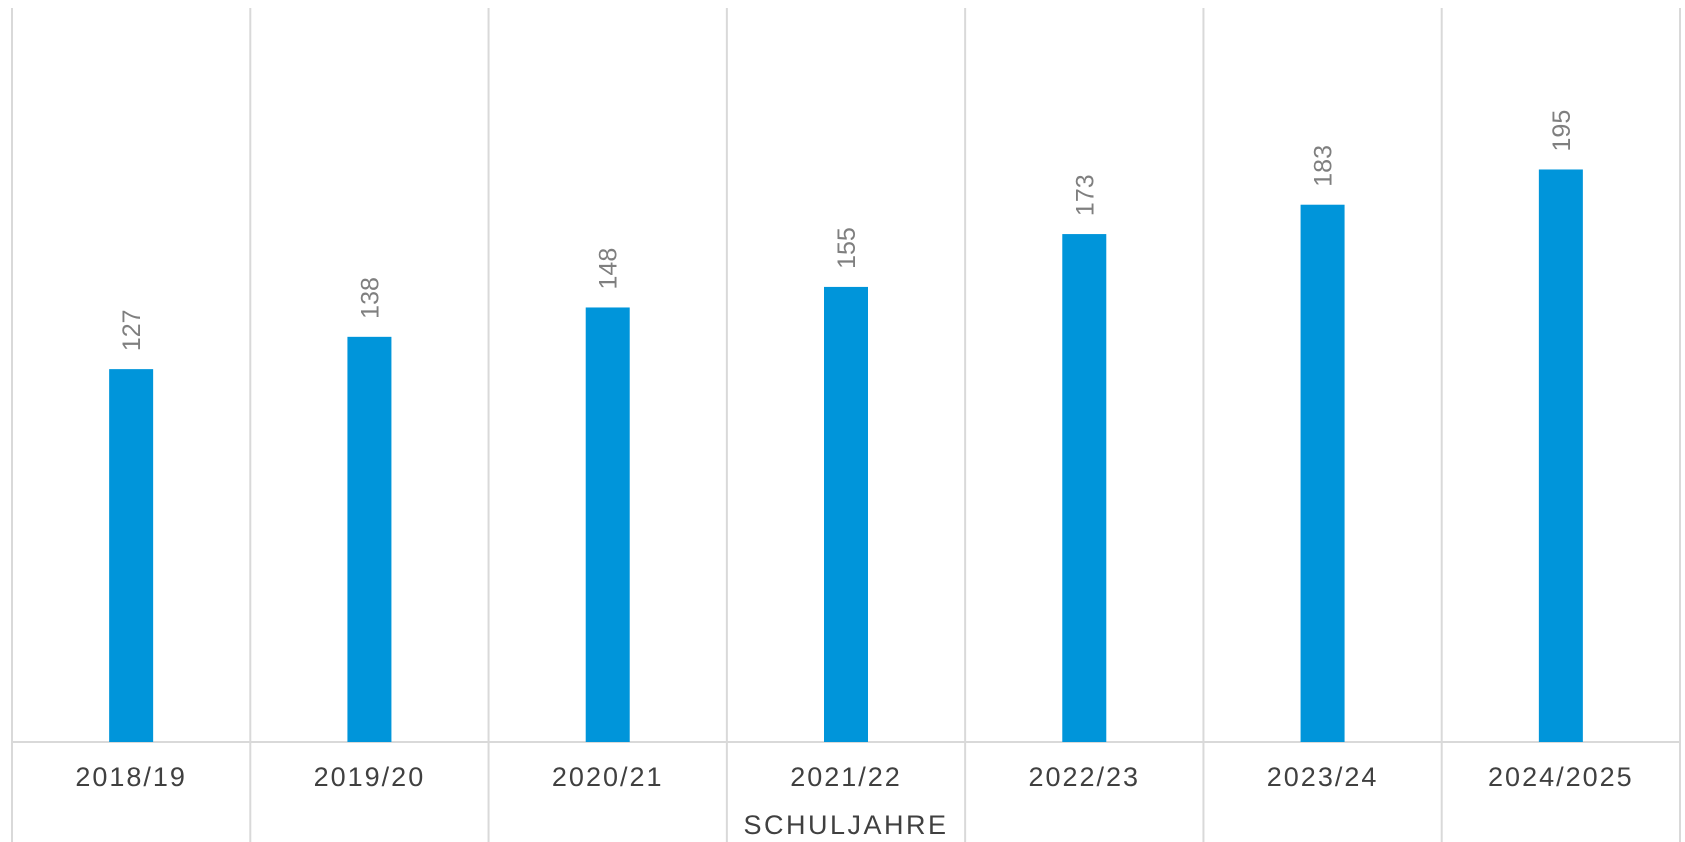 This screenshot has width=1685, height=842. What do you see at coordinates (846, 777) in the screenshot?
I see `x-tick-label: 2021/22` at bounding box center [846, 777].